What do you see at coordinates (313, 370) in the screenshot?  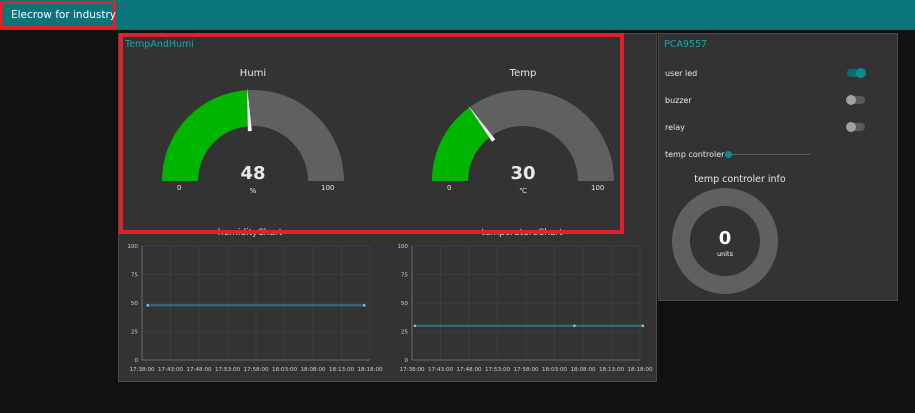 I see `humidity-chart-x-tick: 18:08:00` at bounding box center [313, 370].